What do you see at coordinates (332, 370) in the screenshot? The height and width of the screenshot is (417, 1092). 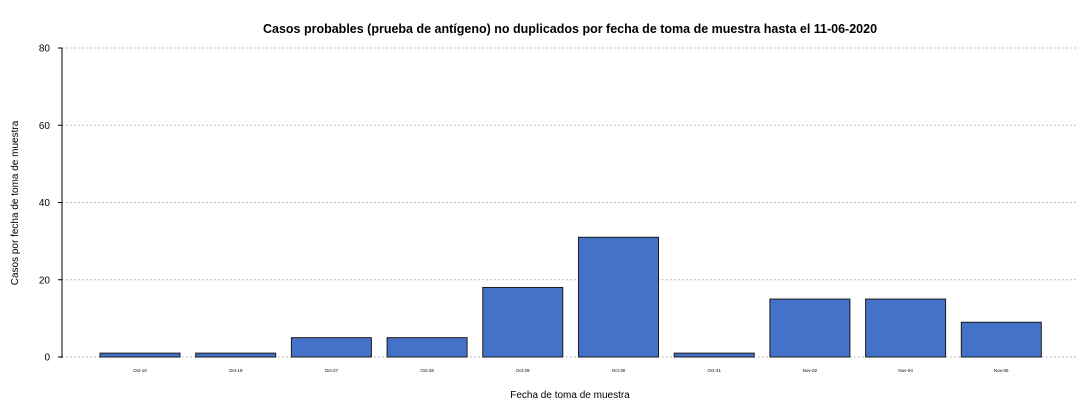 I see `x-tick-label: Oct-27` at bounding box center [332, 370].